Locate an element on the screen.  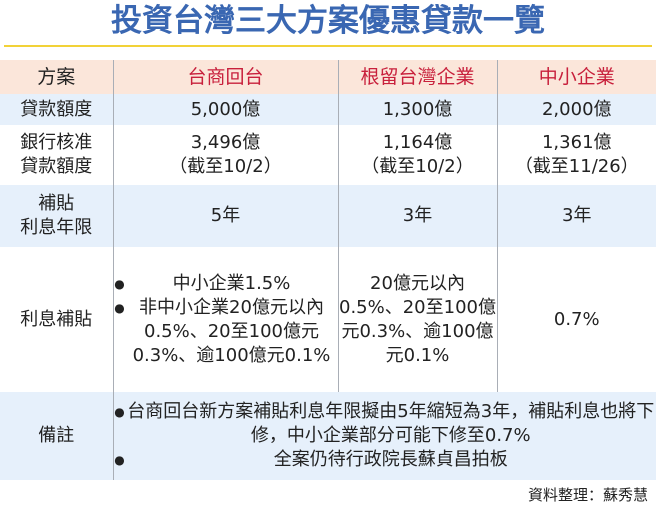
cell-value: 1,300億 is located at coordinates (417, 109).